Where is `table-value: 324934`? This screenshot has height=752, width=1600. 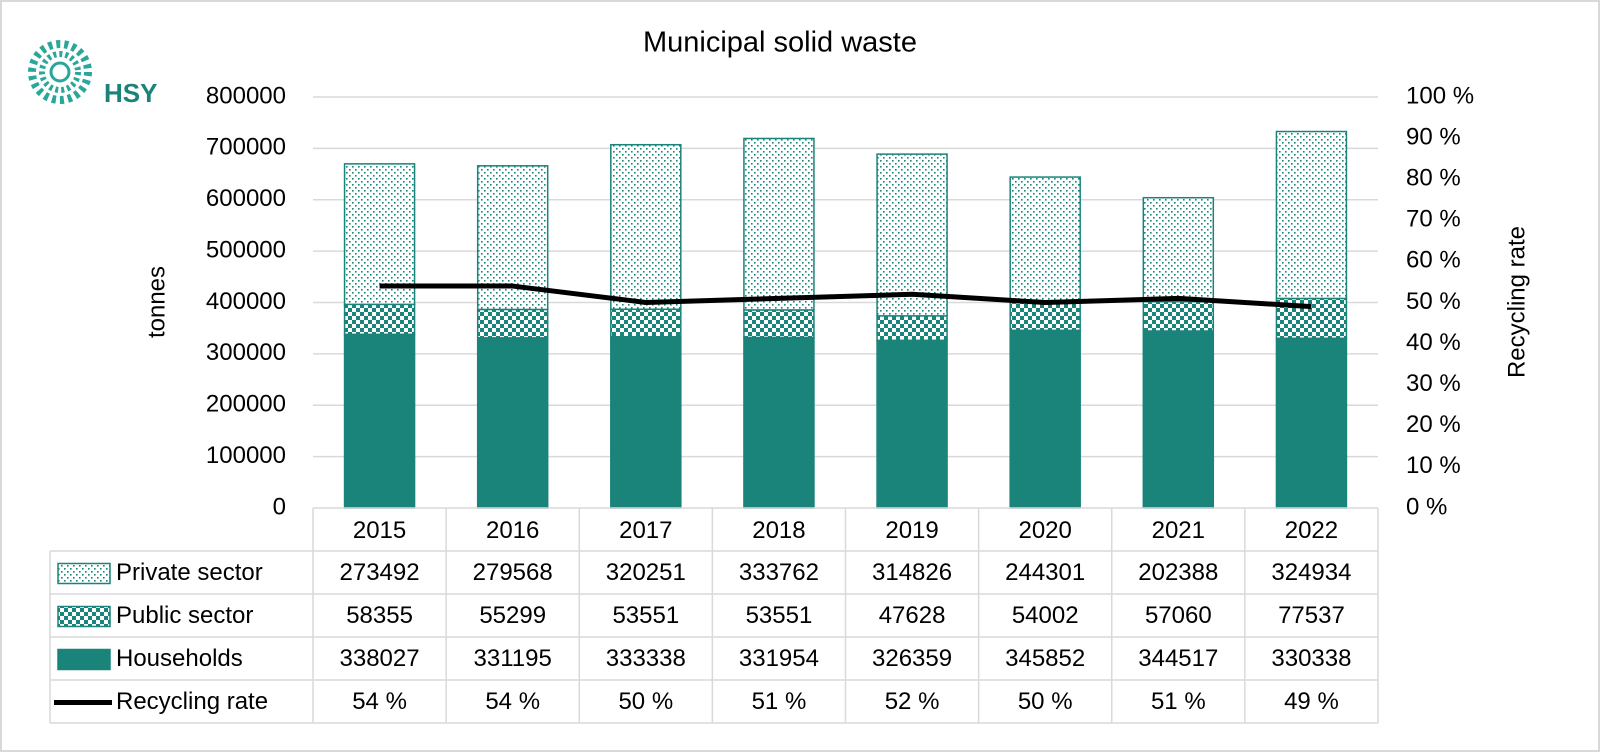
table-value: 324934 is located at coordinates (1311, 572).